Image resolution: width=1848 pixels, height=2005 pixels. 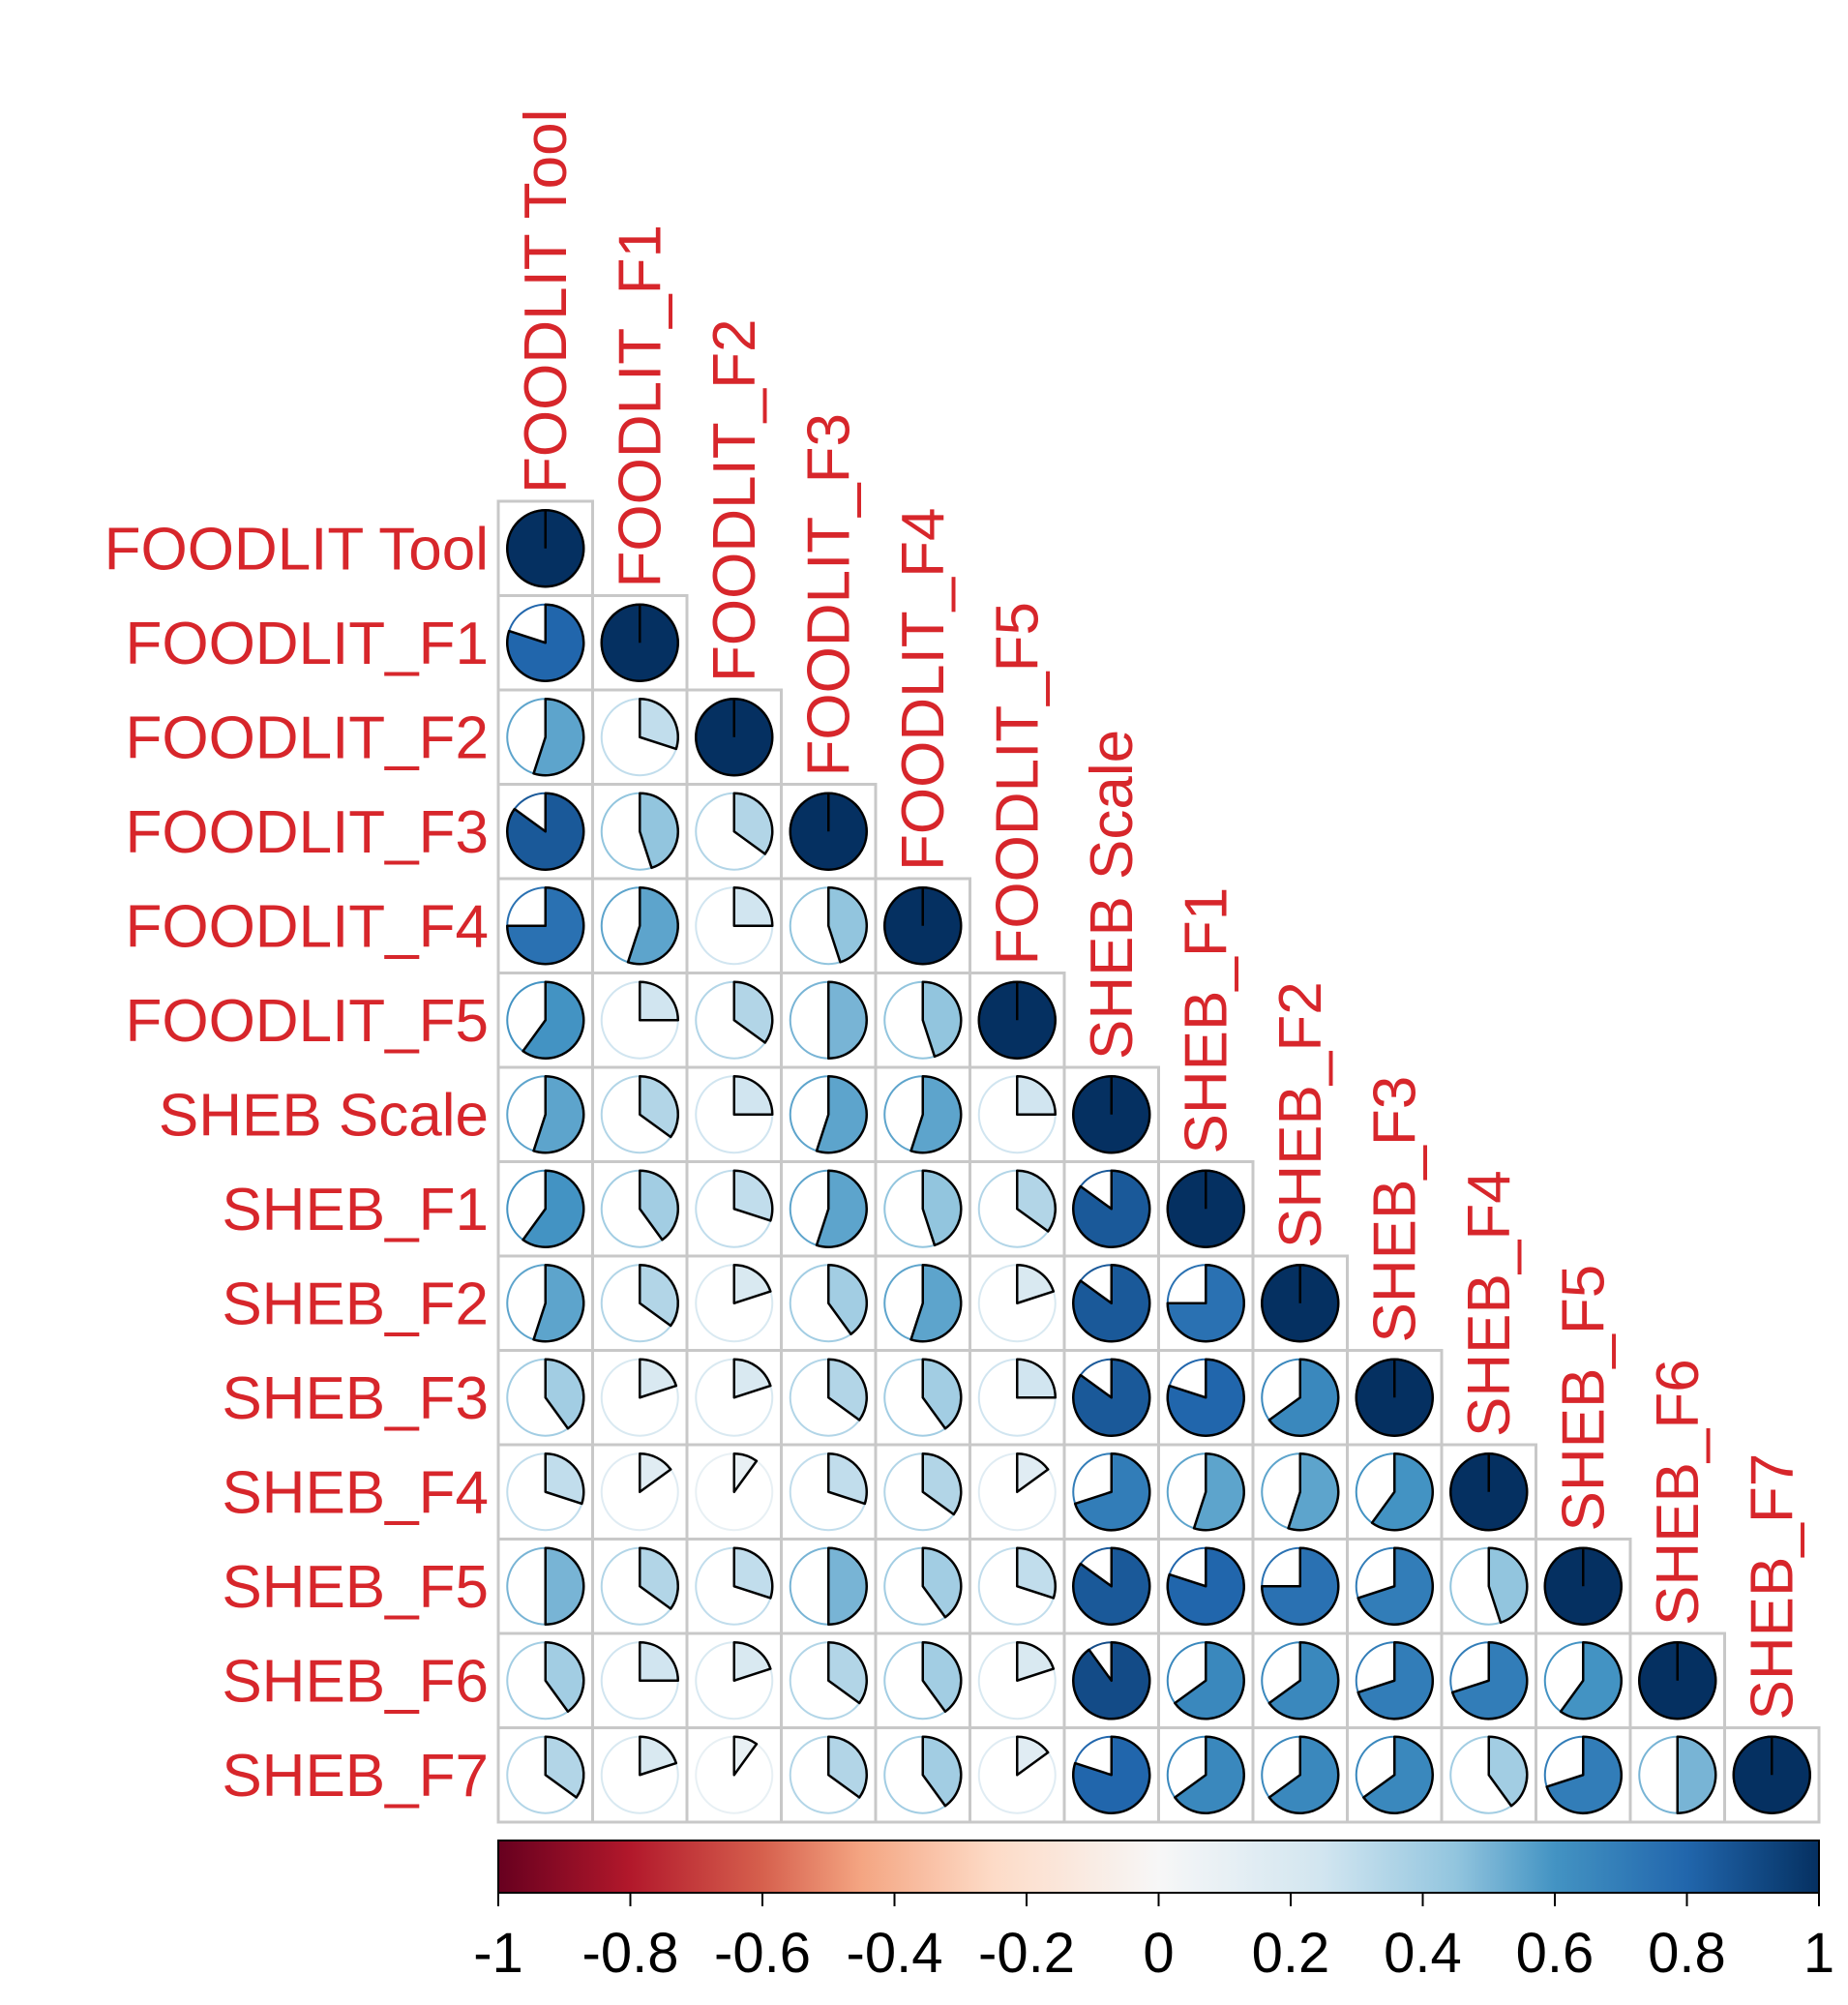 What do you see at coordinates (1017, 1114) in the screenshot?
I see `pie-sheb-scale-foodlit-f5` at bounding box center [1017, 1114].